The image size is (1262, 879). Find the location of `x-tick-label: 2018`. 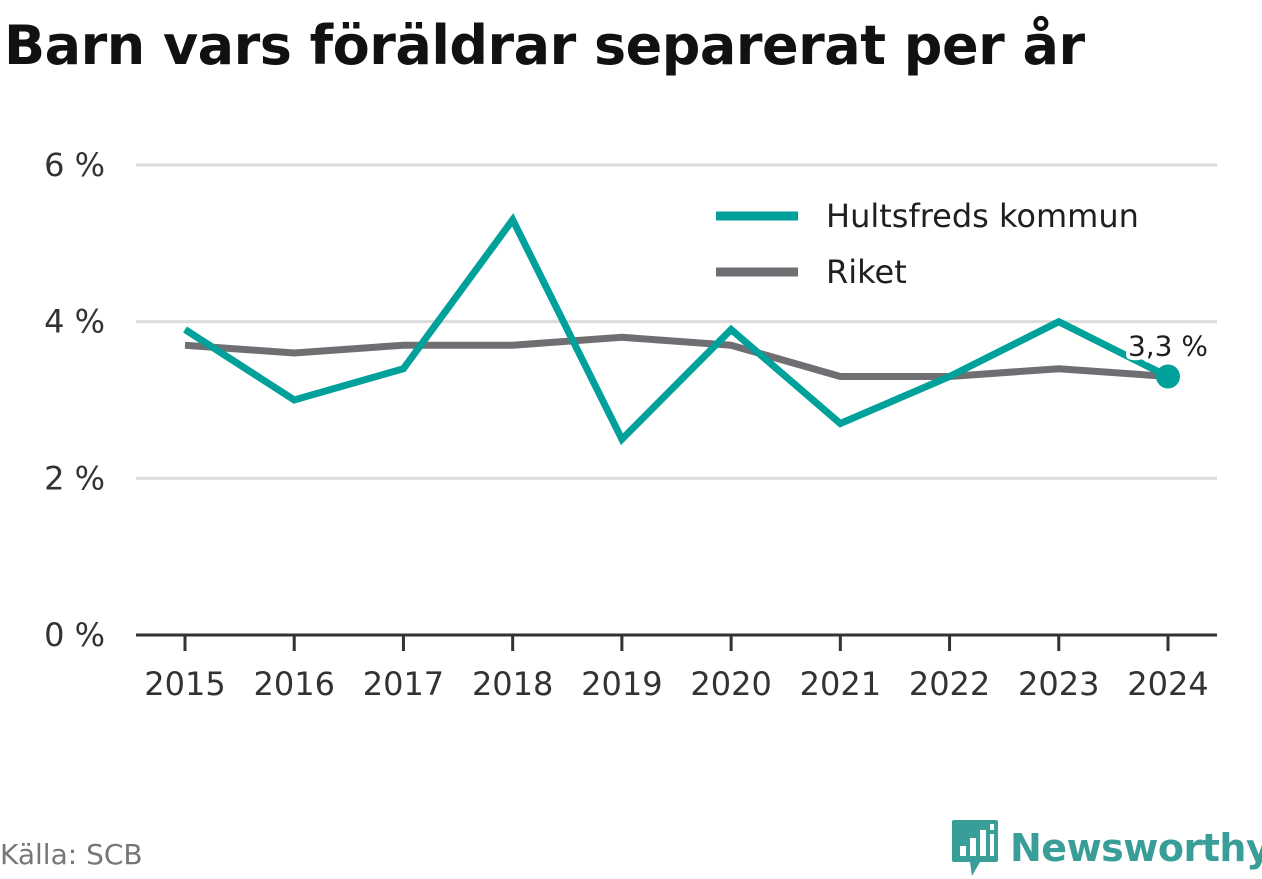

x-tick-label: 2018 is located at coordinates (512, 684).